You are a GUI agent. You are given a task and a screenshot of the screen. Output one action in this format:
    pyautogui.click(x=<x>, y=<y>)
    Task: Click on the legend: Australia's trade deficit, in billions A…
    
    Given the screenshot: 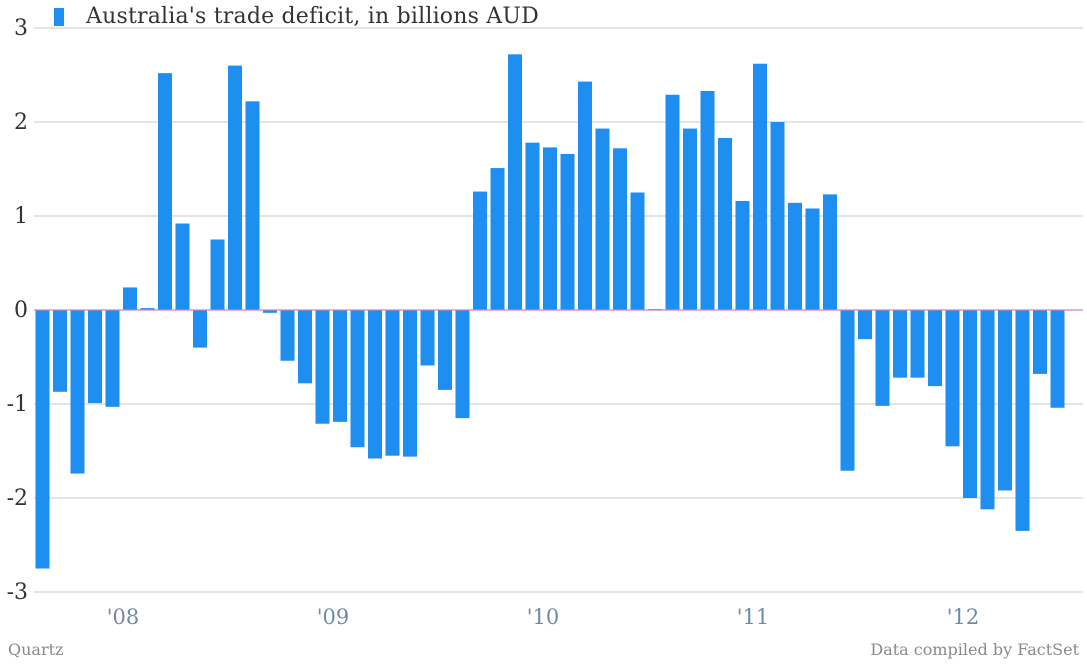 What is the action you would take?
    pyautogui.click(x=296, y=16)
    